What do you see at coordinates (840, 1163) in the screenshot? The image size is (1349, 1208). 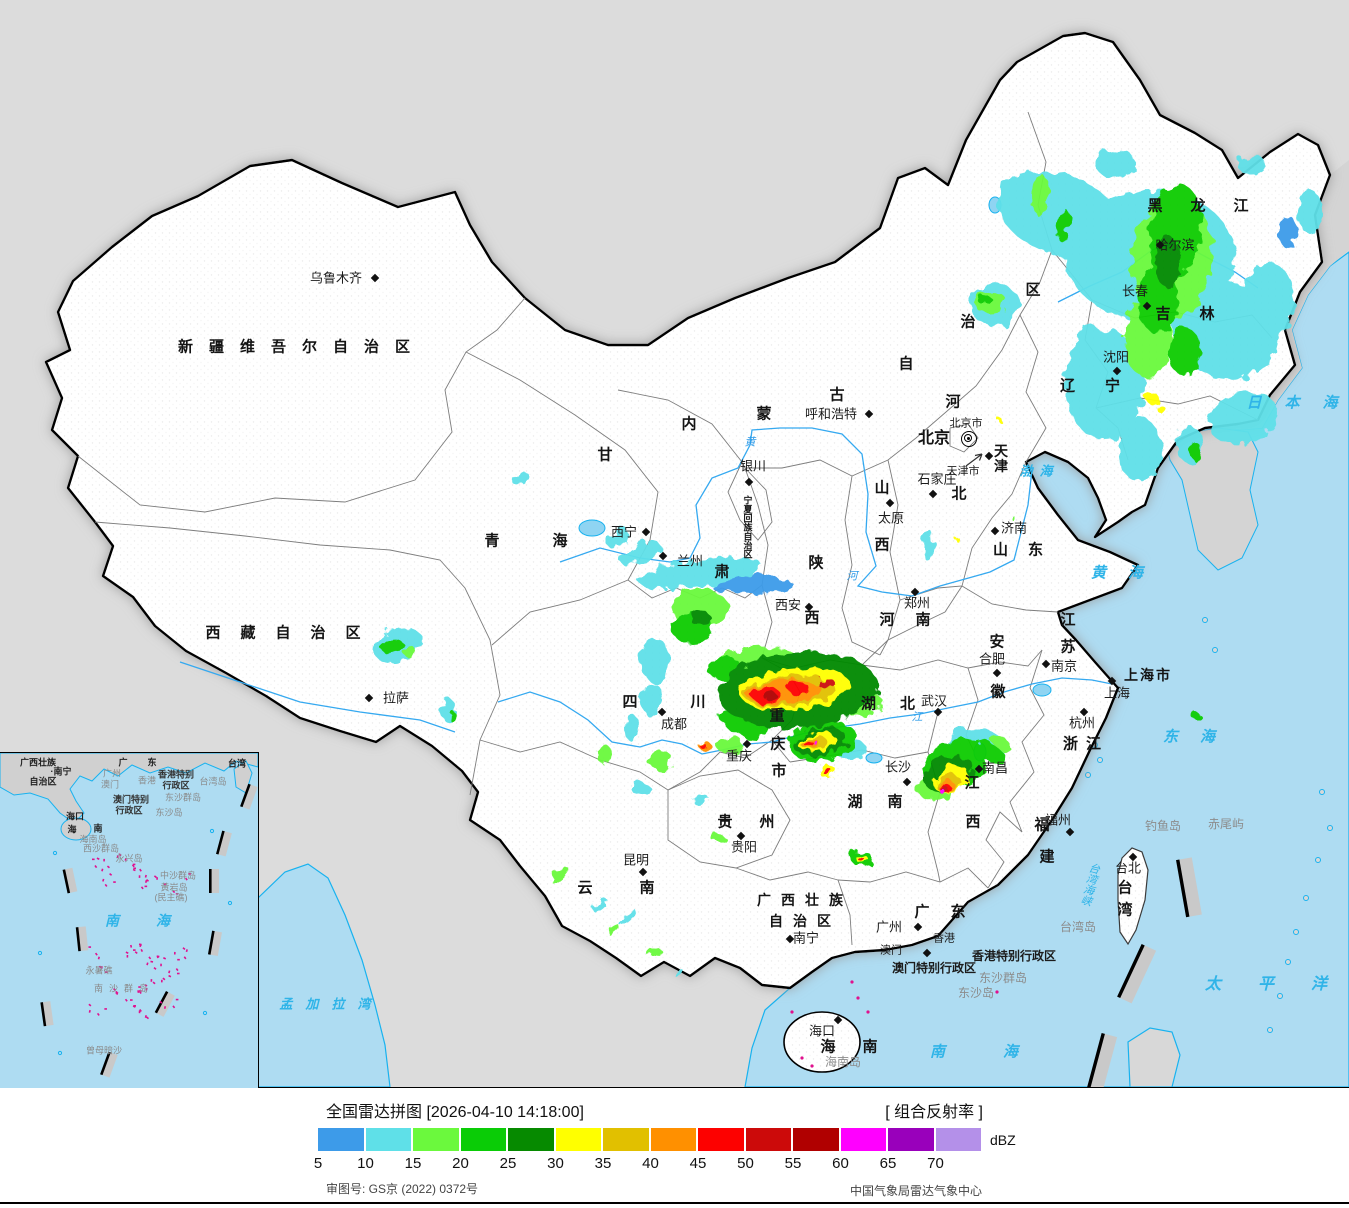 I see `dbz-tick: 60` at bounding box center [840, 1163].